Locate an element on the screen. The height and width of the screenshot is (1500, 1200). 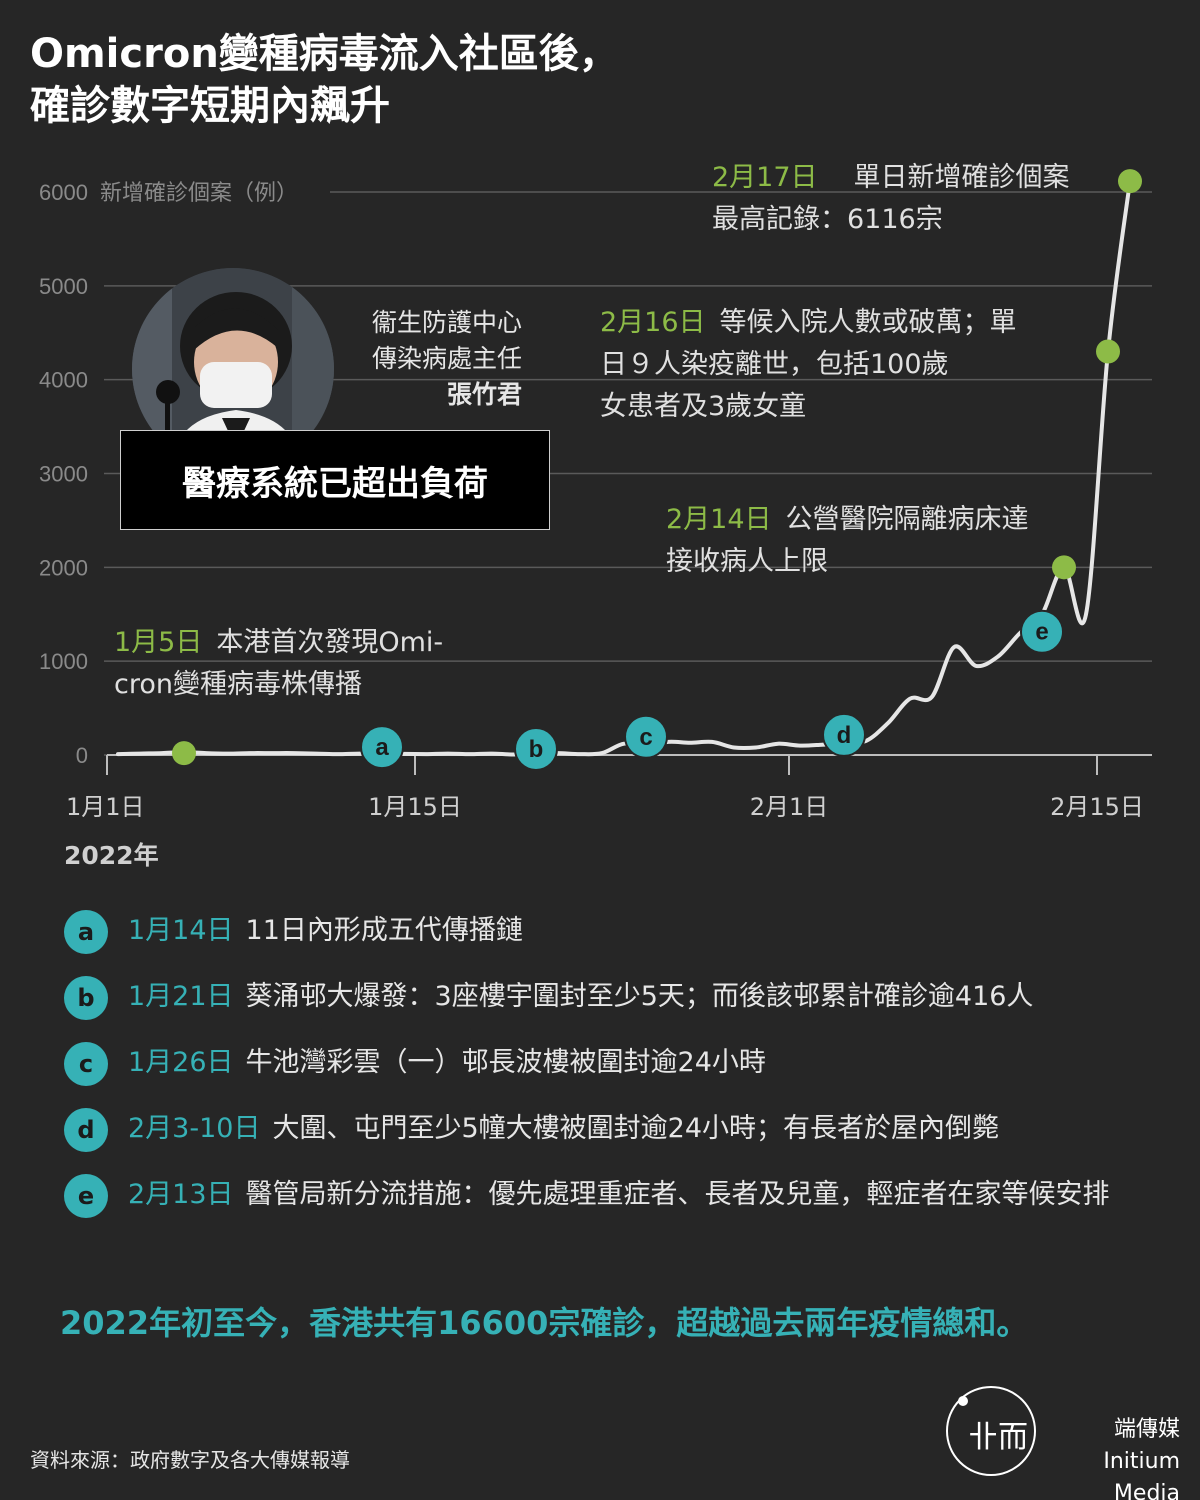
speaker-caption: 衞生防護中心 傳染病處主任 張竹君 is located at coordinates (431, 359).